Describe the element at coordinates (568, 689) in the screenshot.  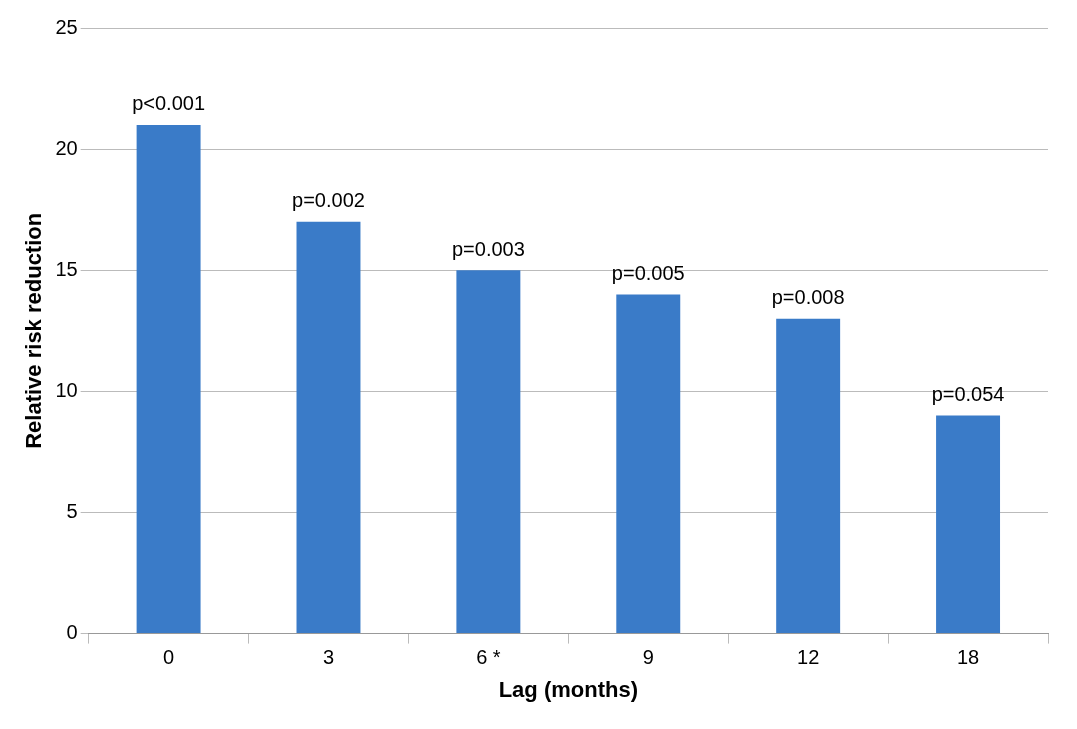
I see `x-axis-title: Lag (months)` at that location.